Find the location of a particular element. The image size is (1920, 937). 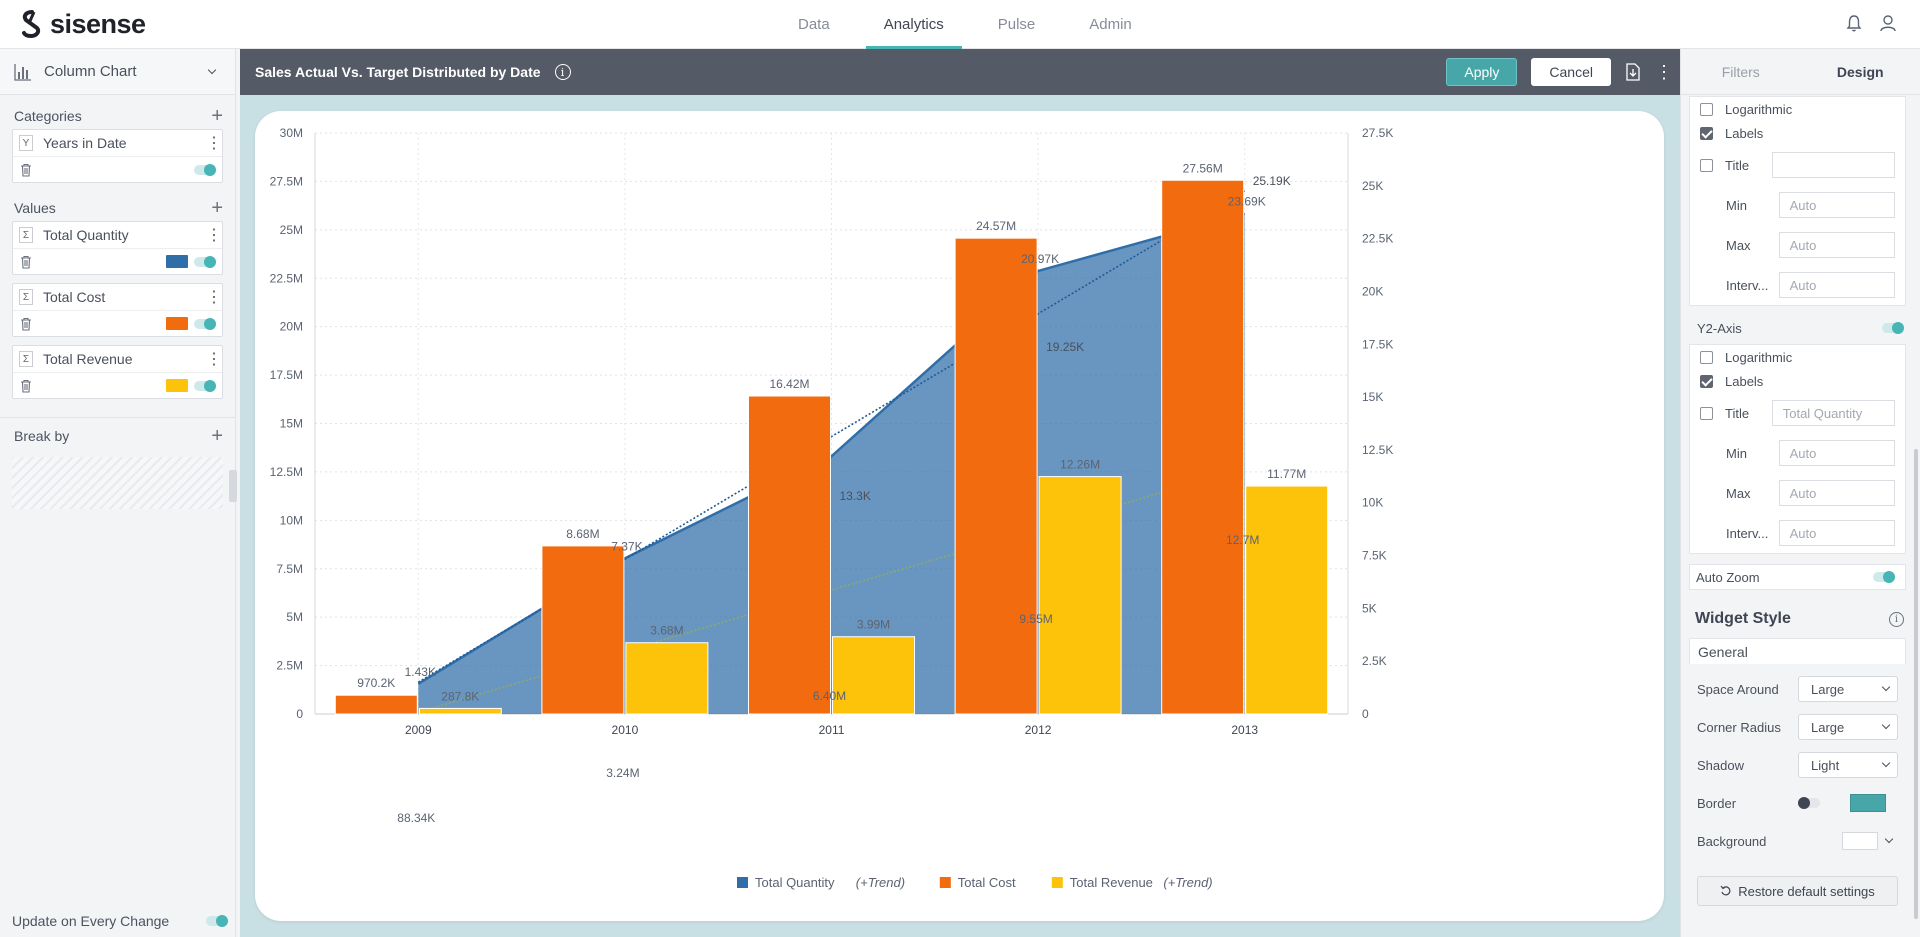

logo-text: sisense is located at coordinates (98, 23).